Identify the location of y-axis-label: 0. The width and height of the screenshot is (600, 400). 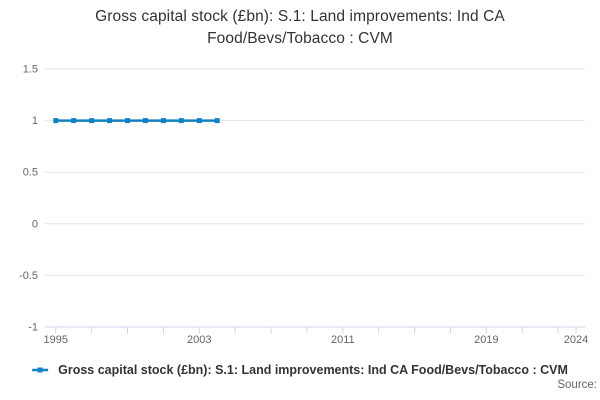
(35, 224).